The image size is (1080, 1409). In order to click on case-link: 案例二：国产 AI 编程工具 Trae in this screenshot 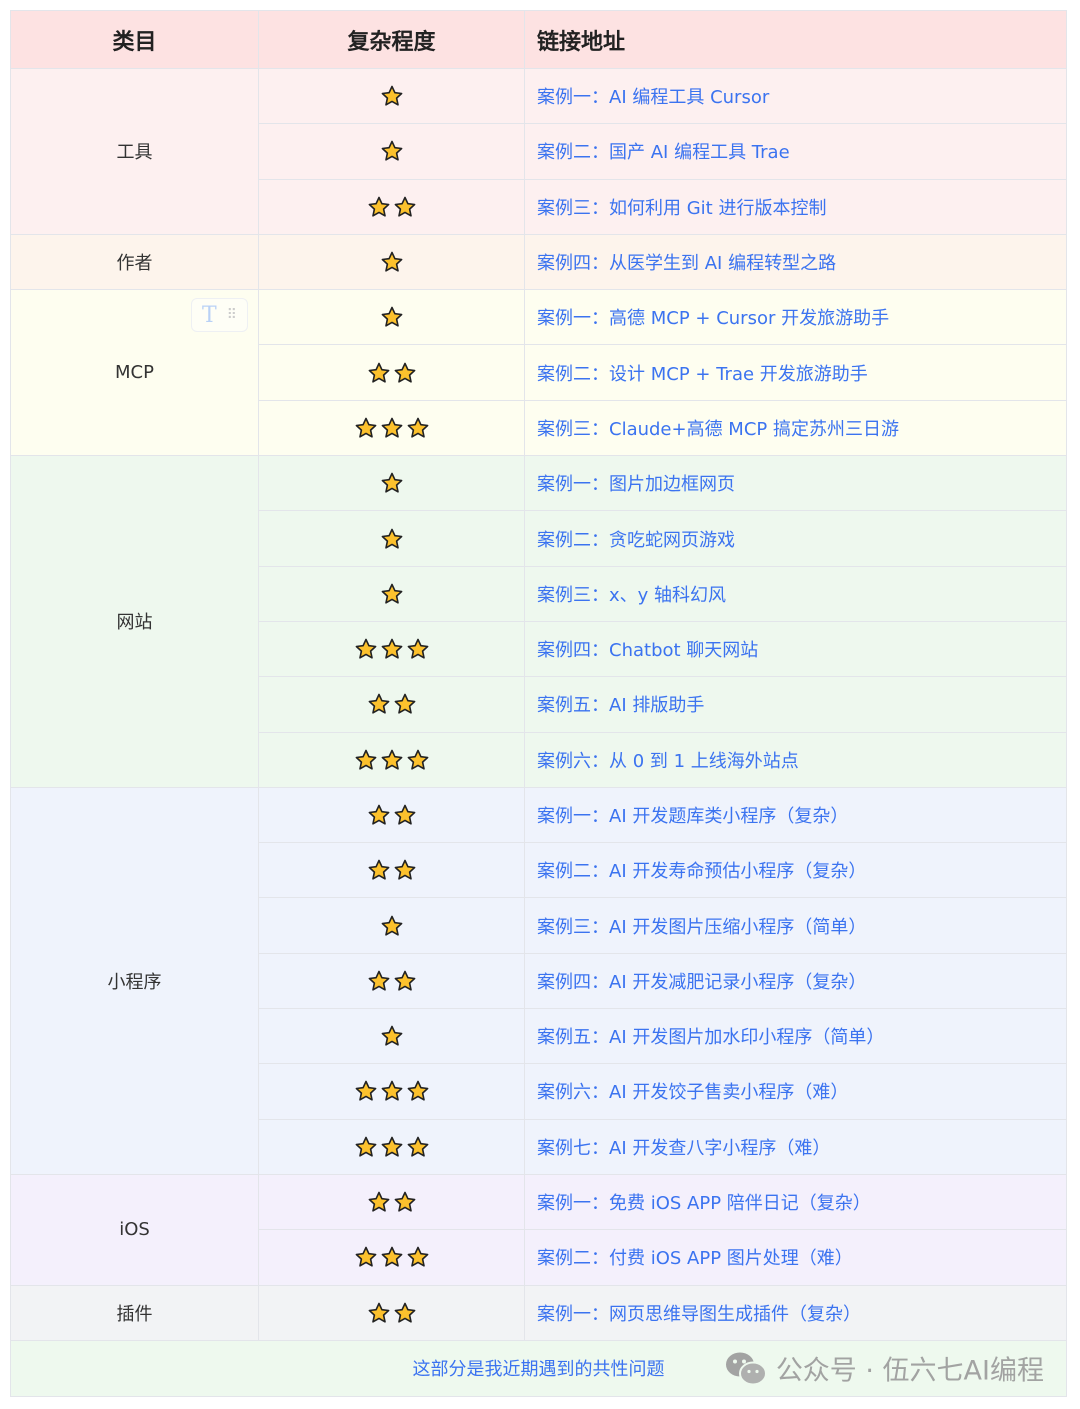, I will do `click(795, 151)`.